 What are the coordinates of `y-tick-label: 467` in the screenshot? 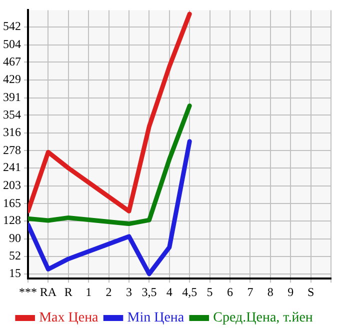 It's located at (12, 61).